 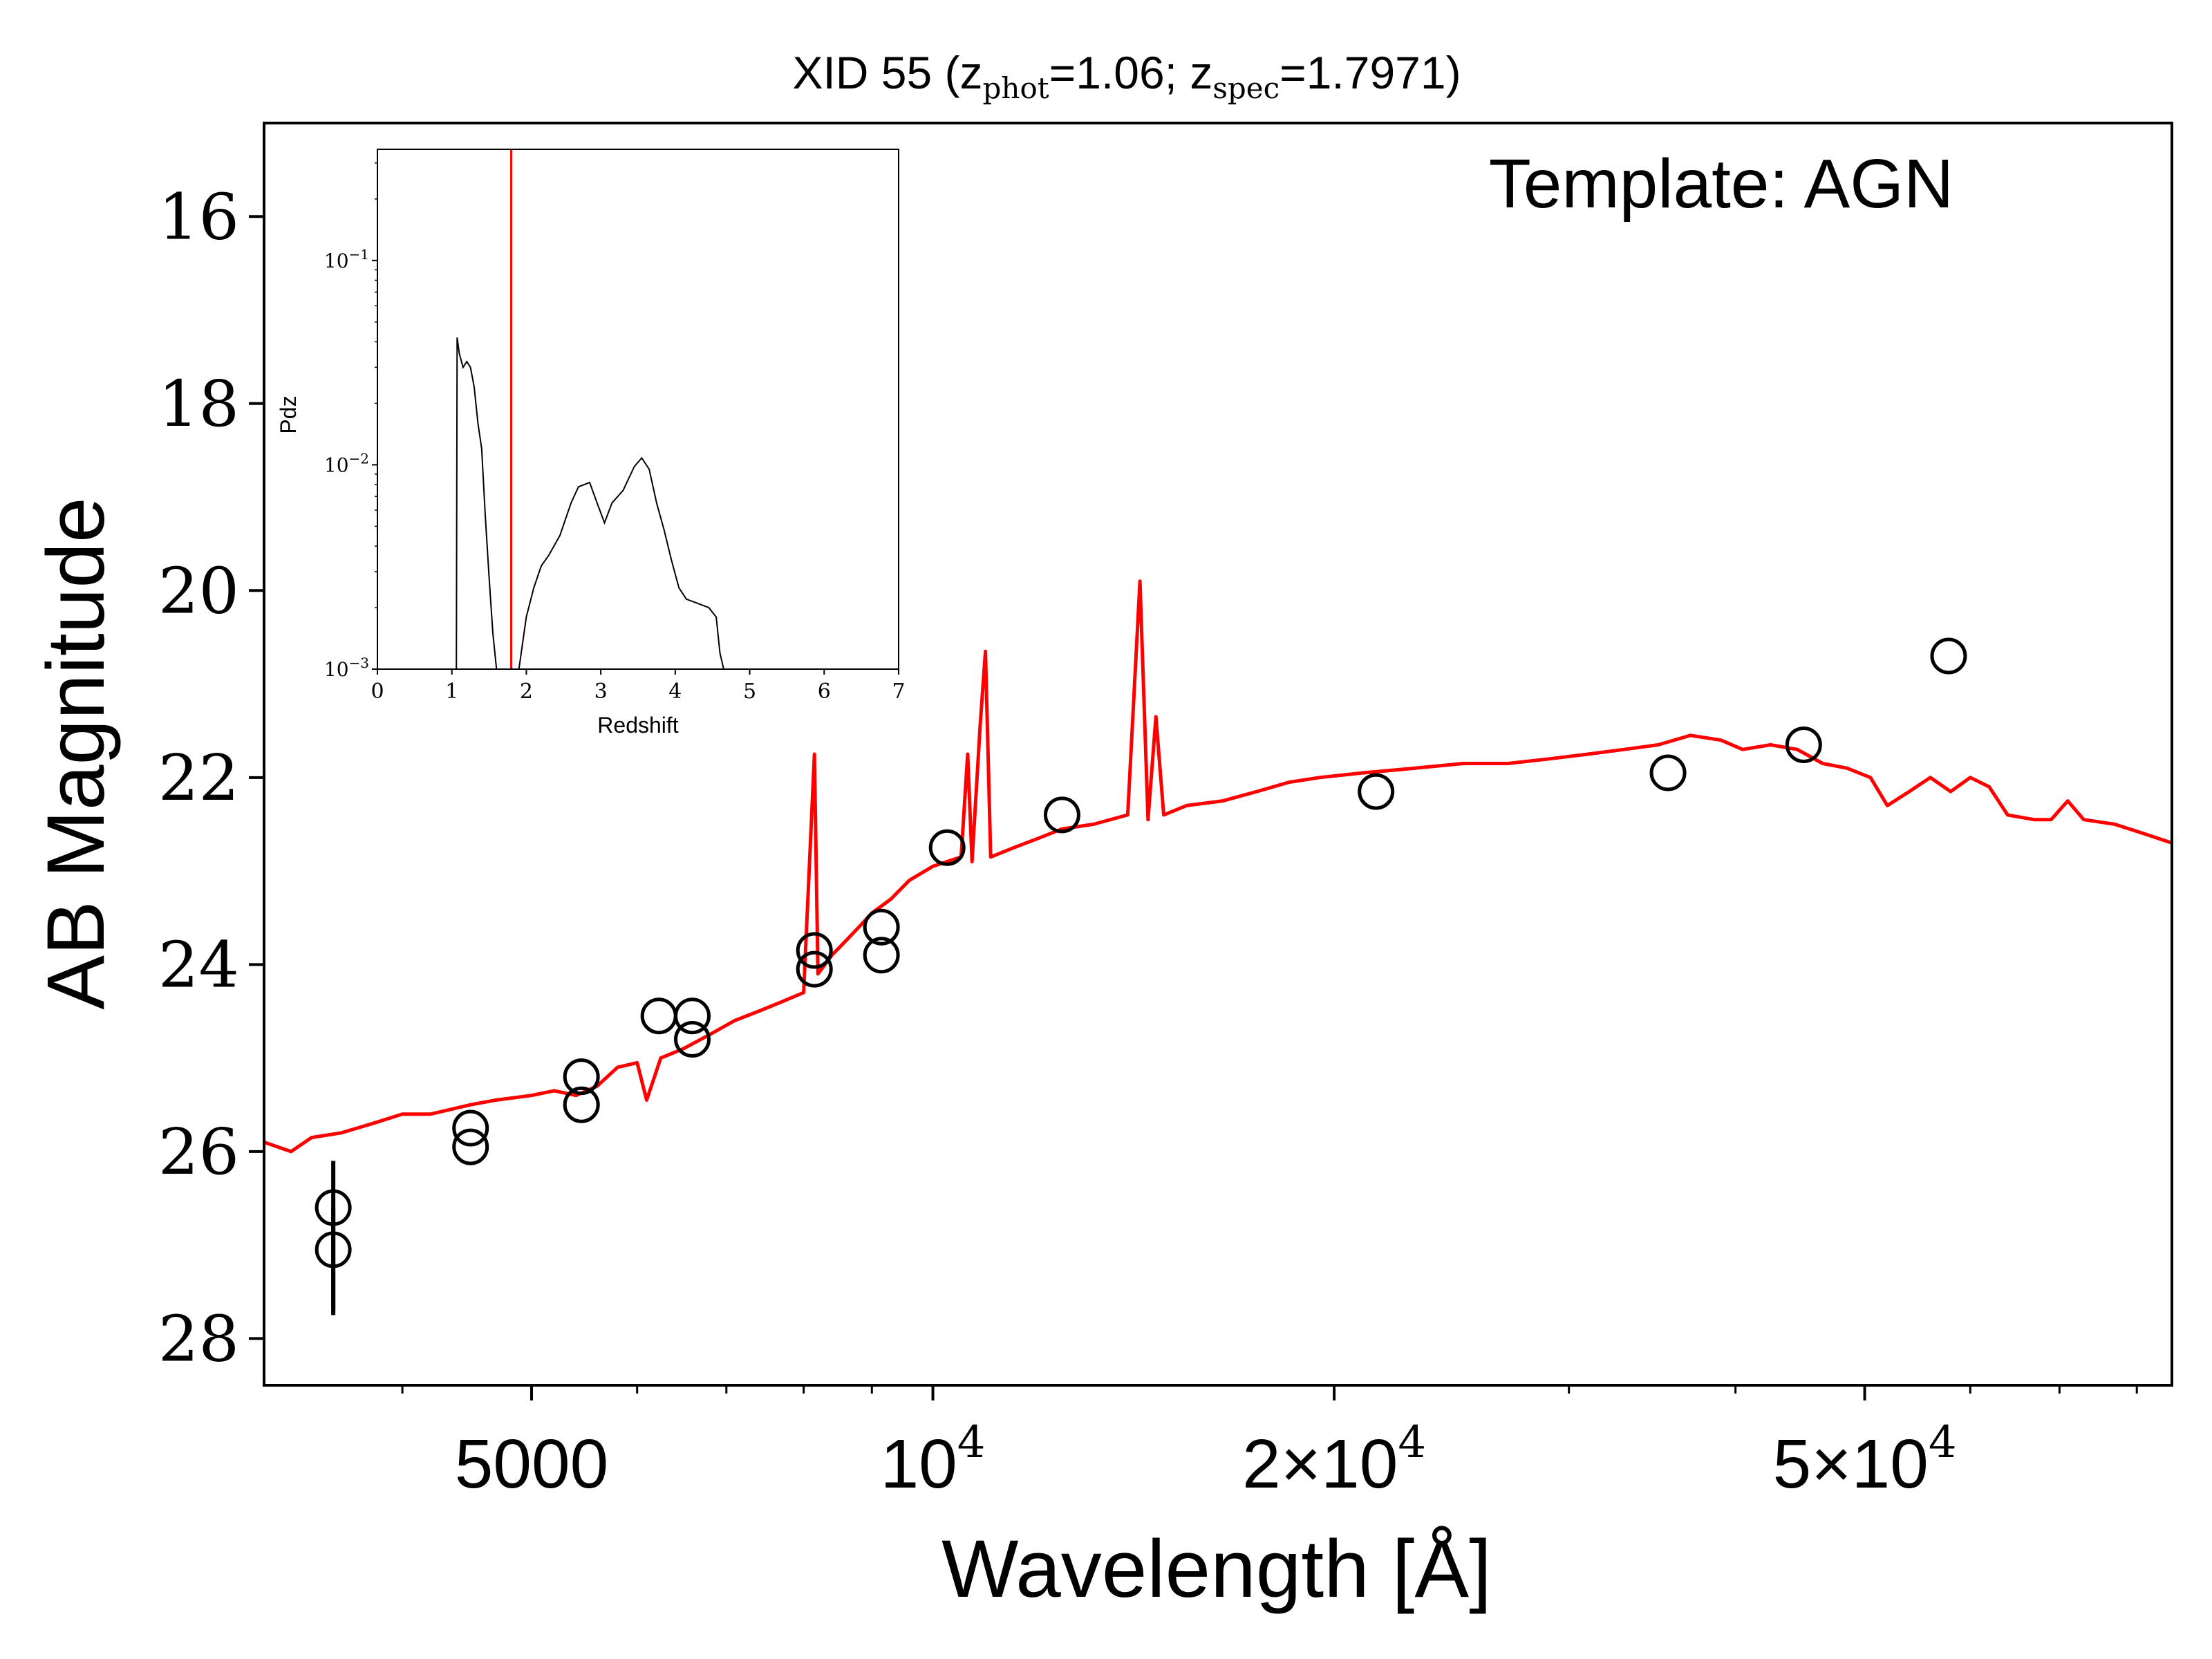 I want to click on title-spec-subscript: spec, so click(x=1246, y=88).